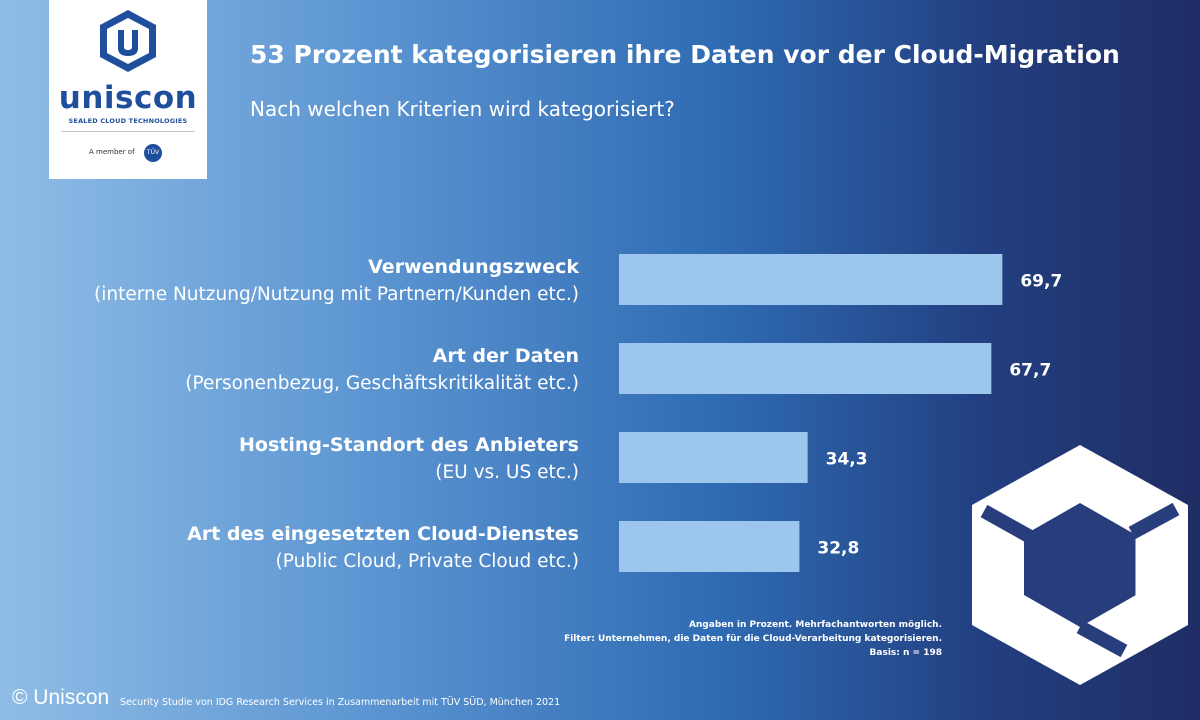  Describe the element at coordinates (905, 653) in the screenshot. I see `note-line: Basis: n = 198` at that location.